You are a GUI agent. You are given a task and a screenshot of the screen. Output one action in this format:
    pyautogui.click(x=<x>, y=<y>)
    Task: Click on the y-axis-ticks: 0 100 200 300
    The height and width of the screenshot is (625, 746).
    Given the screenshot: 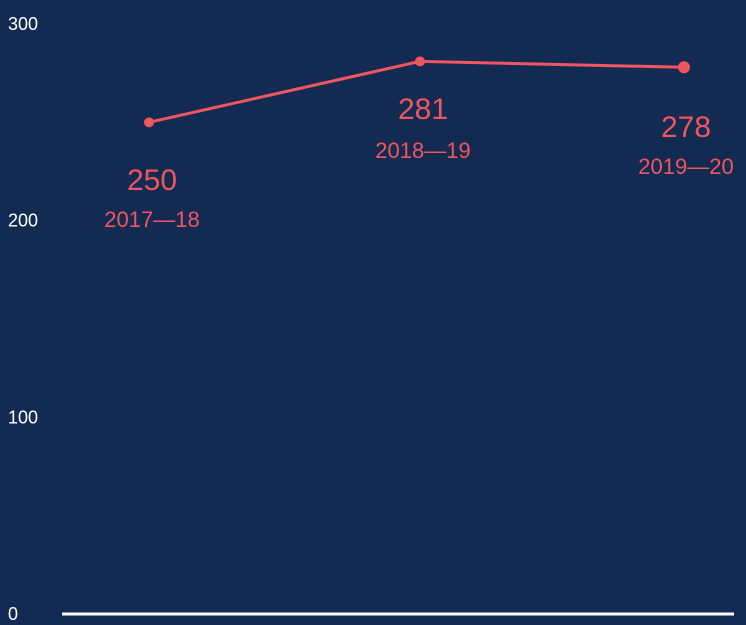 What is the action you would take?
    pyautogui.click(x=23, y=319)
    